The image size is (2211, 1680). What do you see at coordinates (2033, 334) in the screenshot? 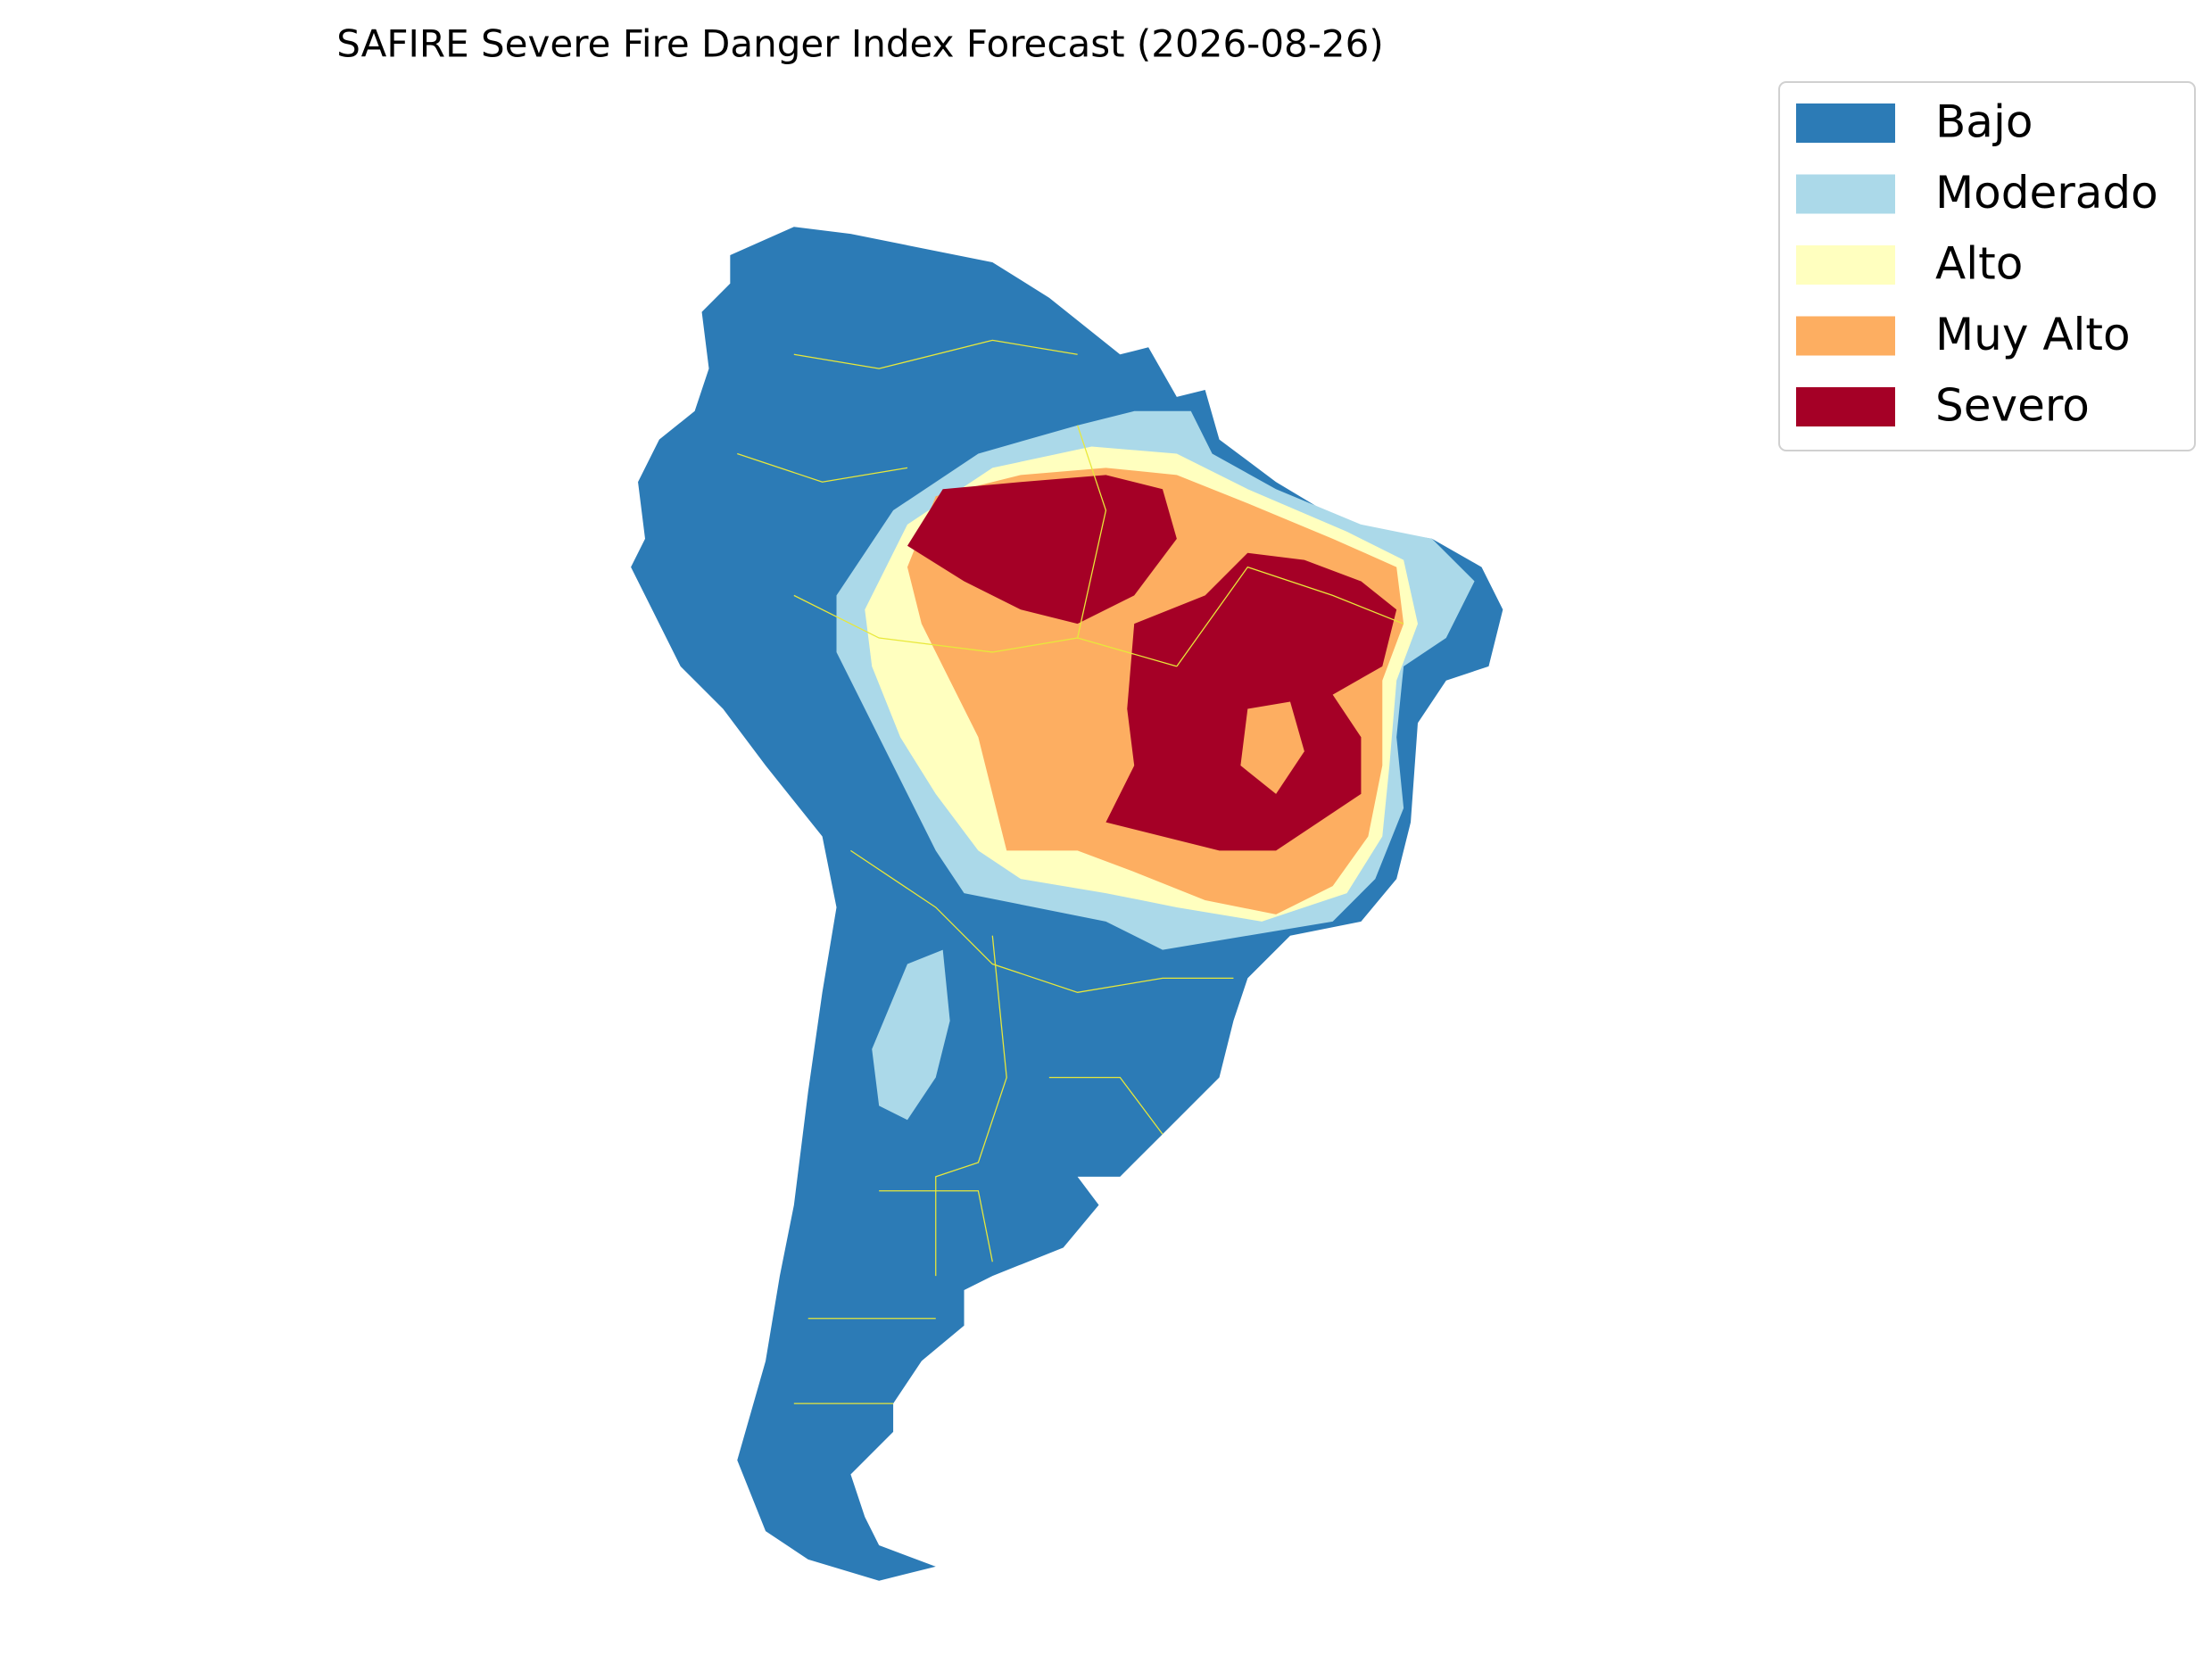
I see `legend-label: Muy Alto` at bounding box center [2033, 334].